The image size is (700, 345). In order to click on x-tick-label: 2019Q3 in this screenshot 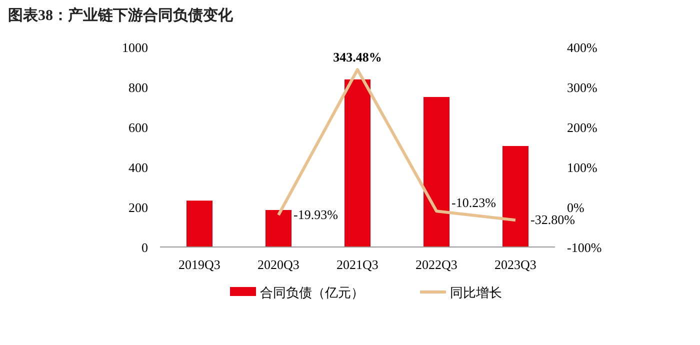, I will do `click(199, 264)`.